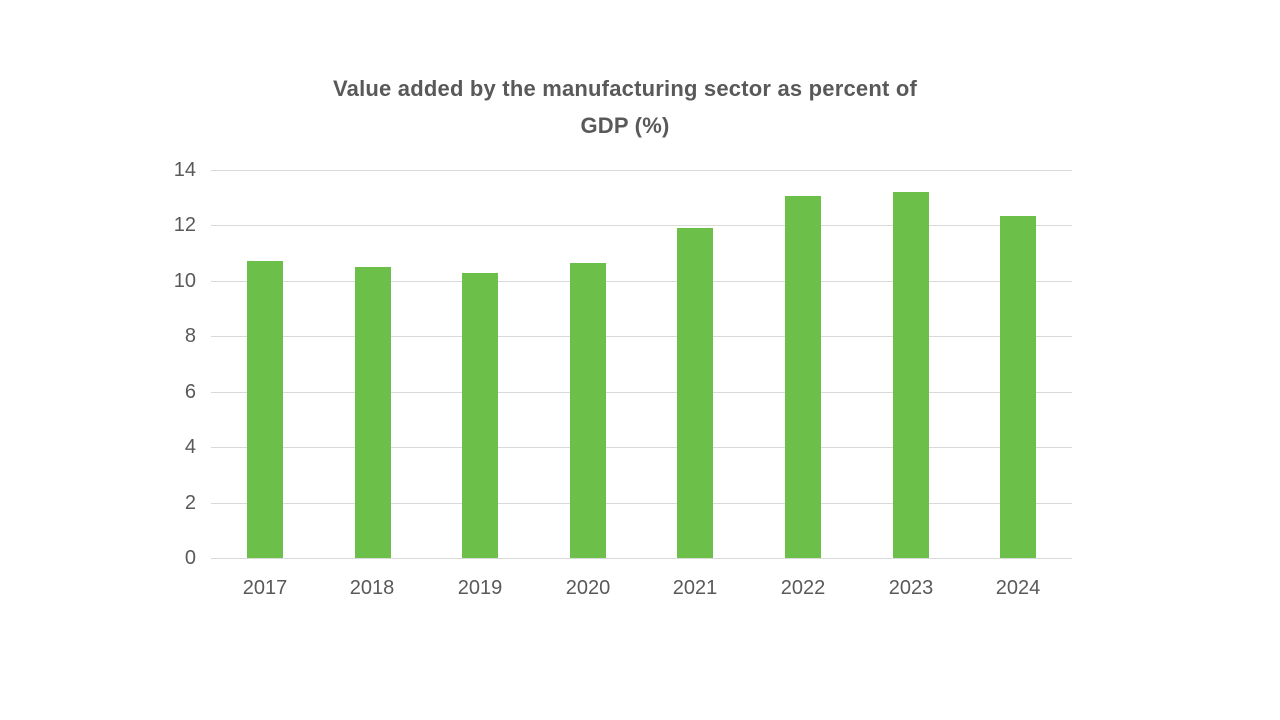  What do you see at coordinates (911, 375) in the screenshot?
I see `bar-2023` at bounding box center [911, 375].